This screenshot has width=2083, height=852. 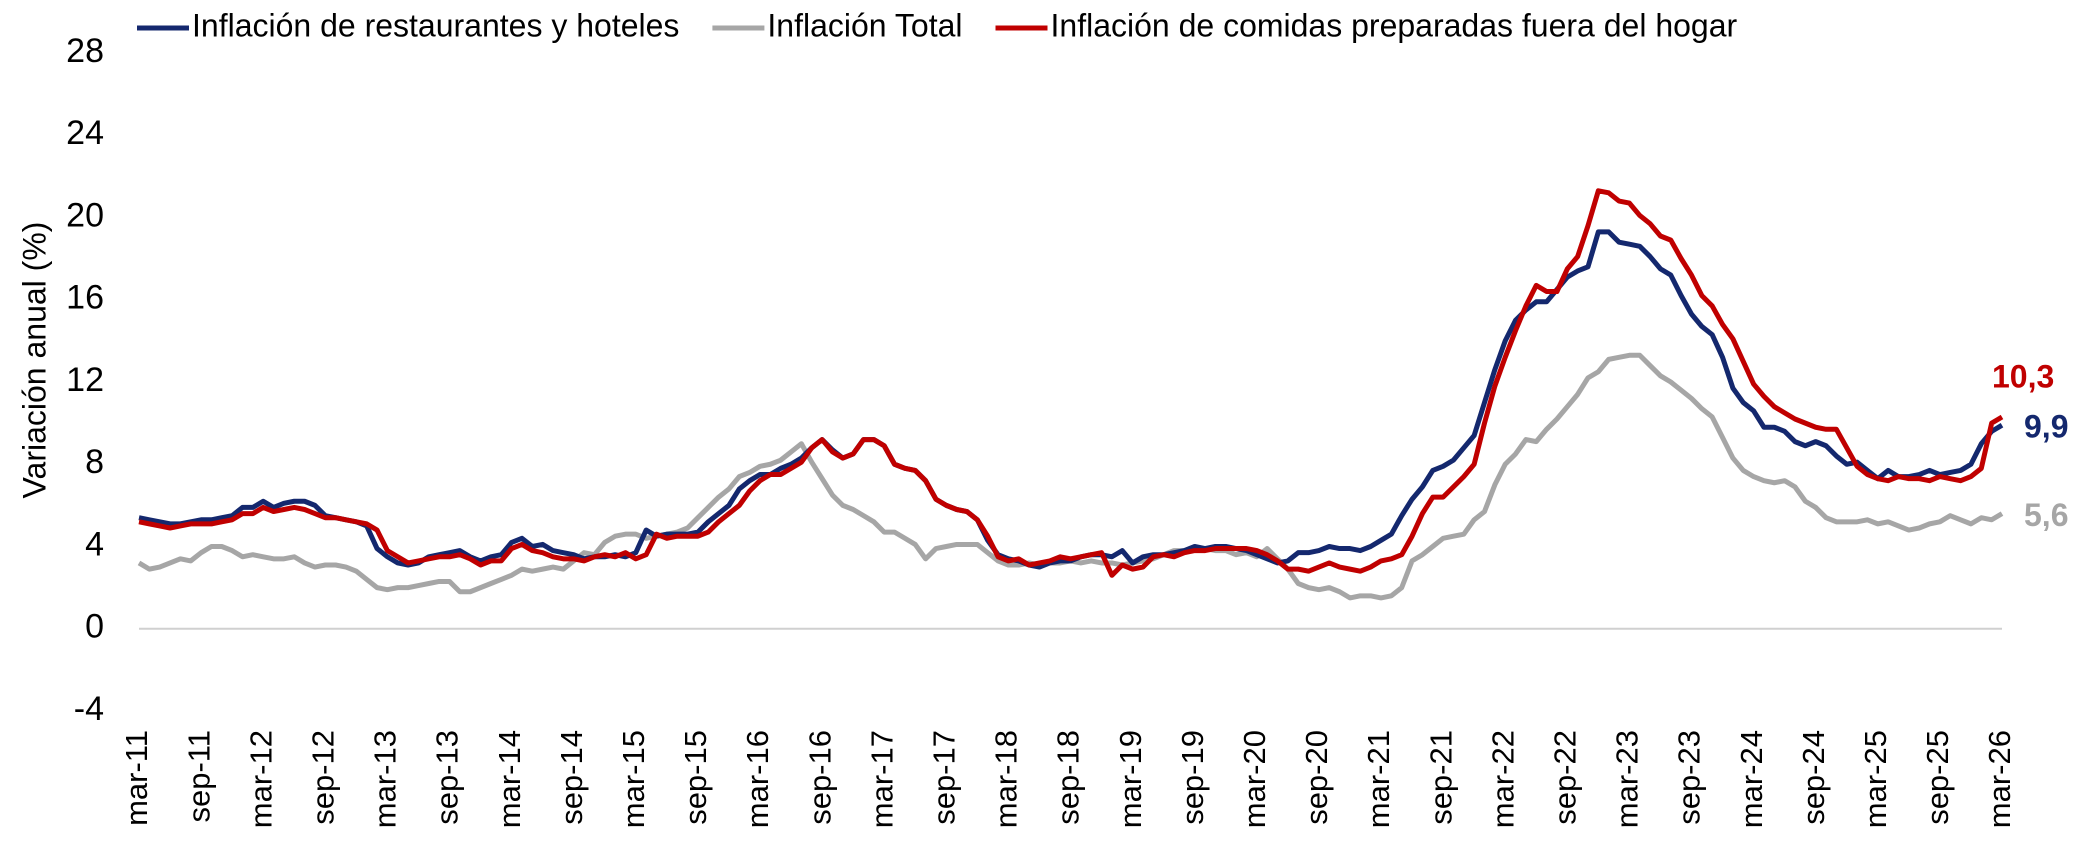 I want to click on x-tick-label: sep-12, so click(x=322, y=777).